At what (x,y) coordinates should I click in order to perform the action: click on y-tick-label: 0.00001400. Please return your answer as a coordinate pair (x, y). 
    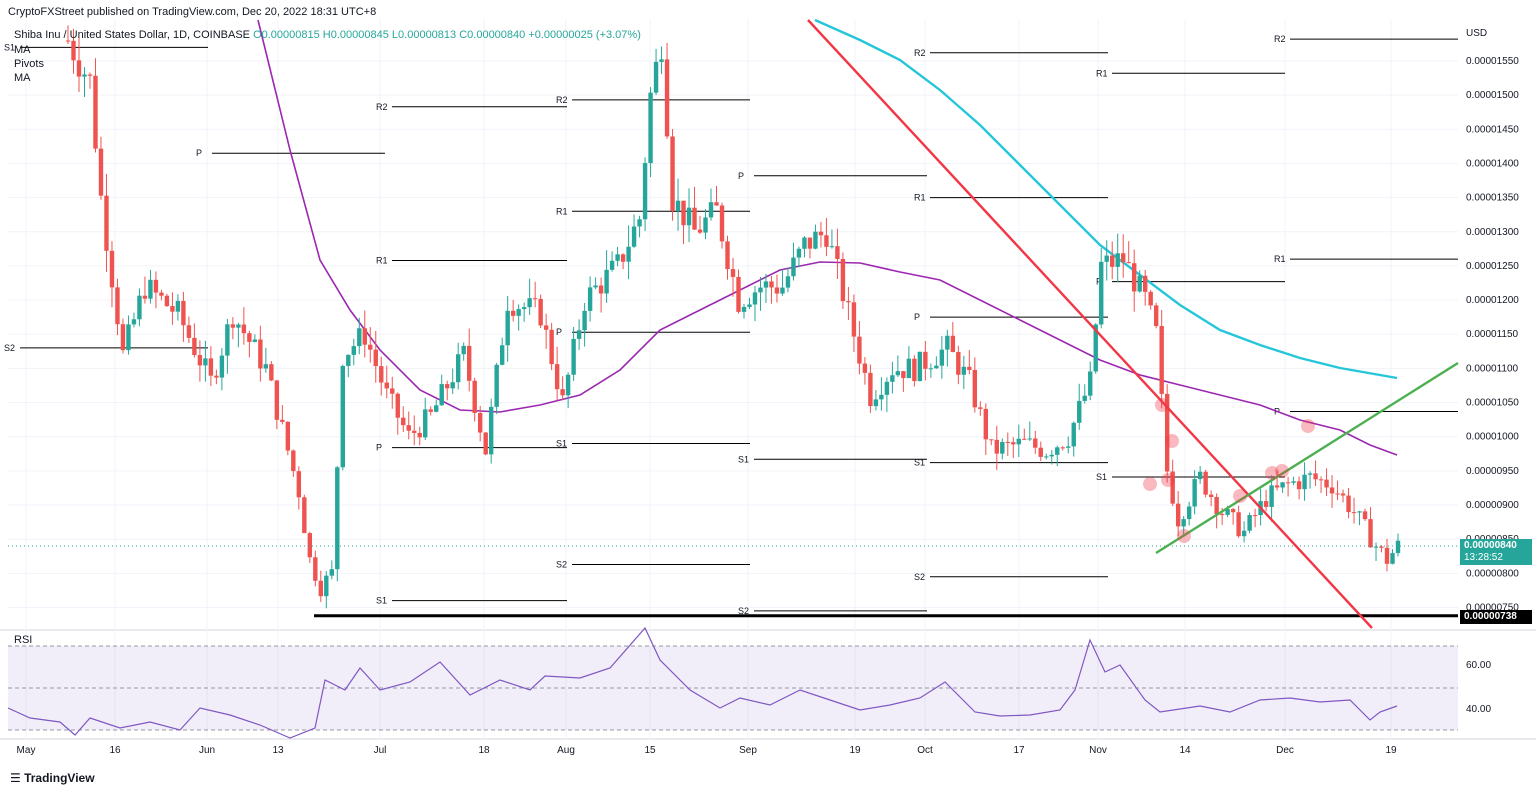
    Looking at the image, I should click on (1492, 163).